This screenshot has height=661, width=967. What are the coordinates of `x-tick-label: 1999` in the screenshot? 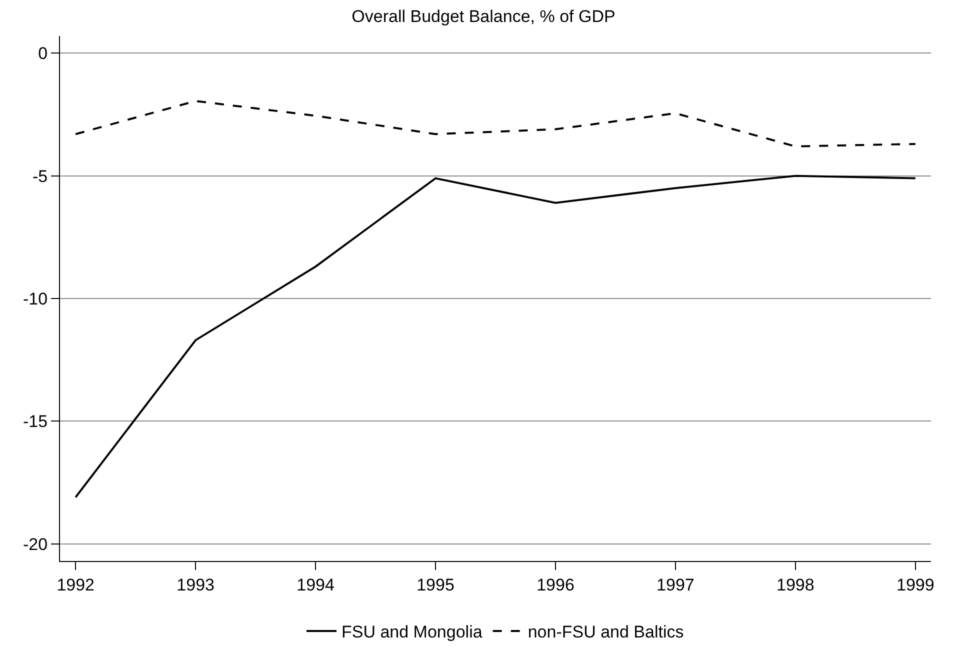 It's located at (915, 584).